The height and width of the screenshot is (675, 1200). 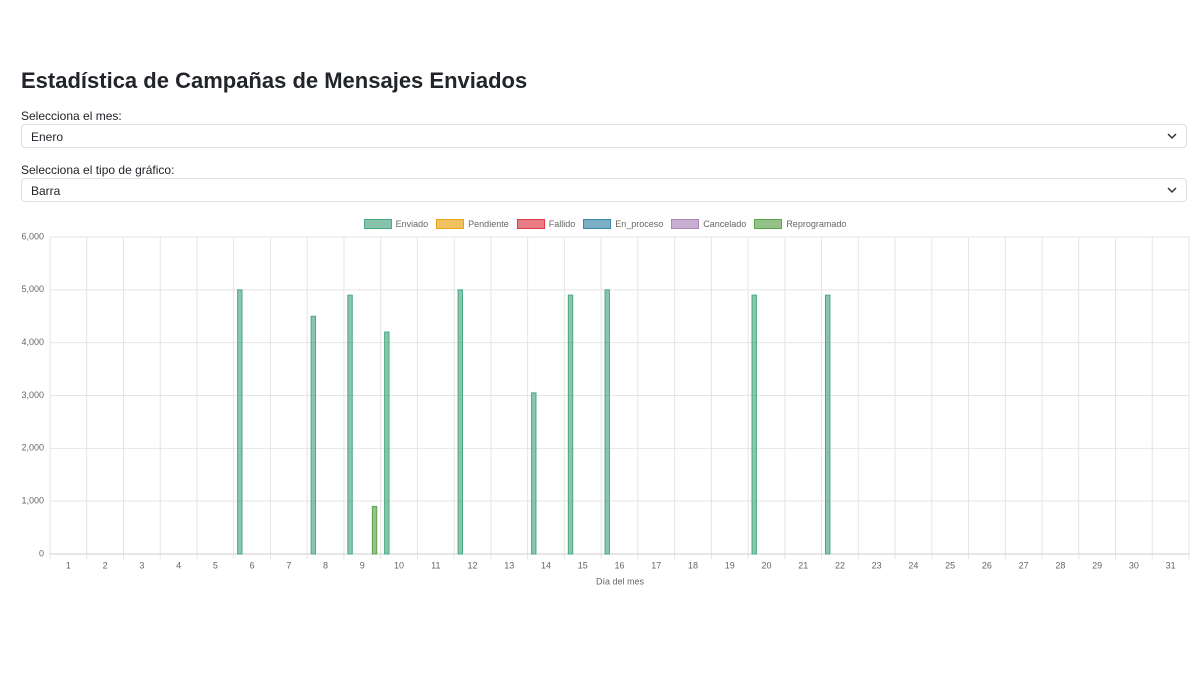 I want to click on chart-type-label: Selecciona el tipo de gráfico:, so click(x=98, y=170).